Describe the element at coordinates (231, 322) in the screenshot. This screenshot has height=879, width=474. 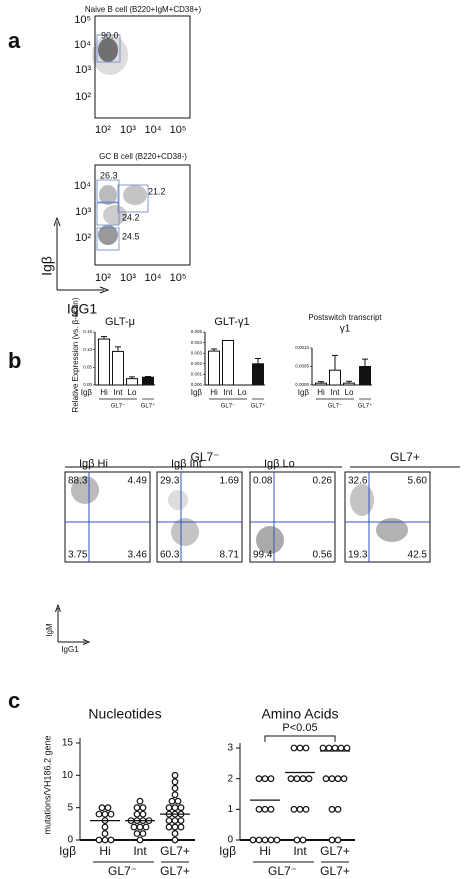
I see `chart-title: GLT-γ1` at that location.